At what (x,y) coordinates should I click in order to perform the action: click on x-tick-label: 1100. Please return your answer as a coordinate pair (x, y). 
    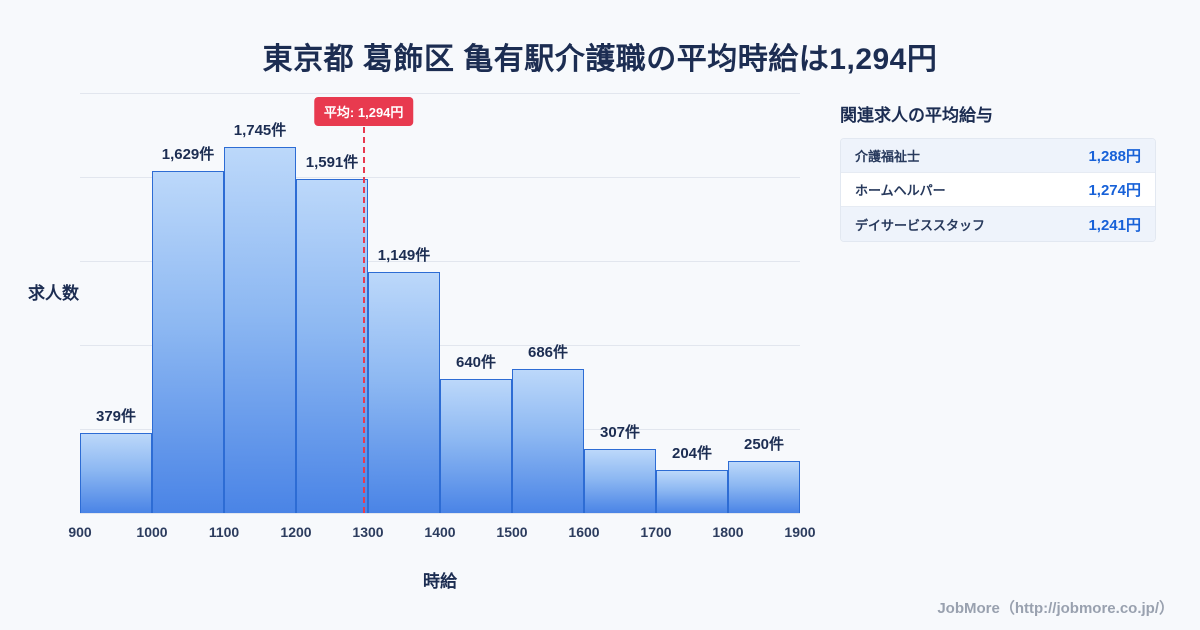
    Looking at the image, I should click on (224, 532).